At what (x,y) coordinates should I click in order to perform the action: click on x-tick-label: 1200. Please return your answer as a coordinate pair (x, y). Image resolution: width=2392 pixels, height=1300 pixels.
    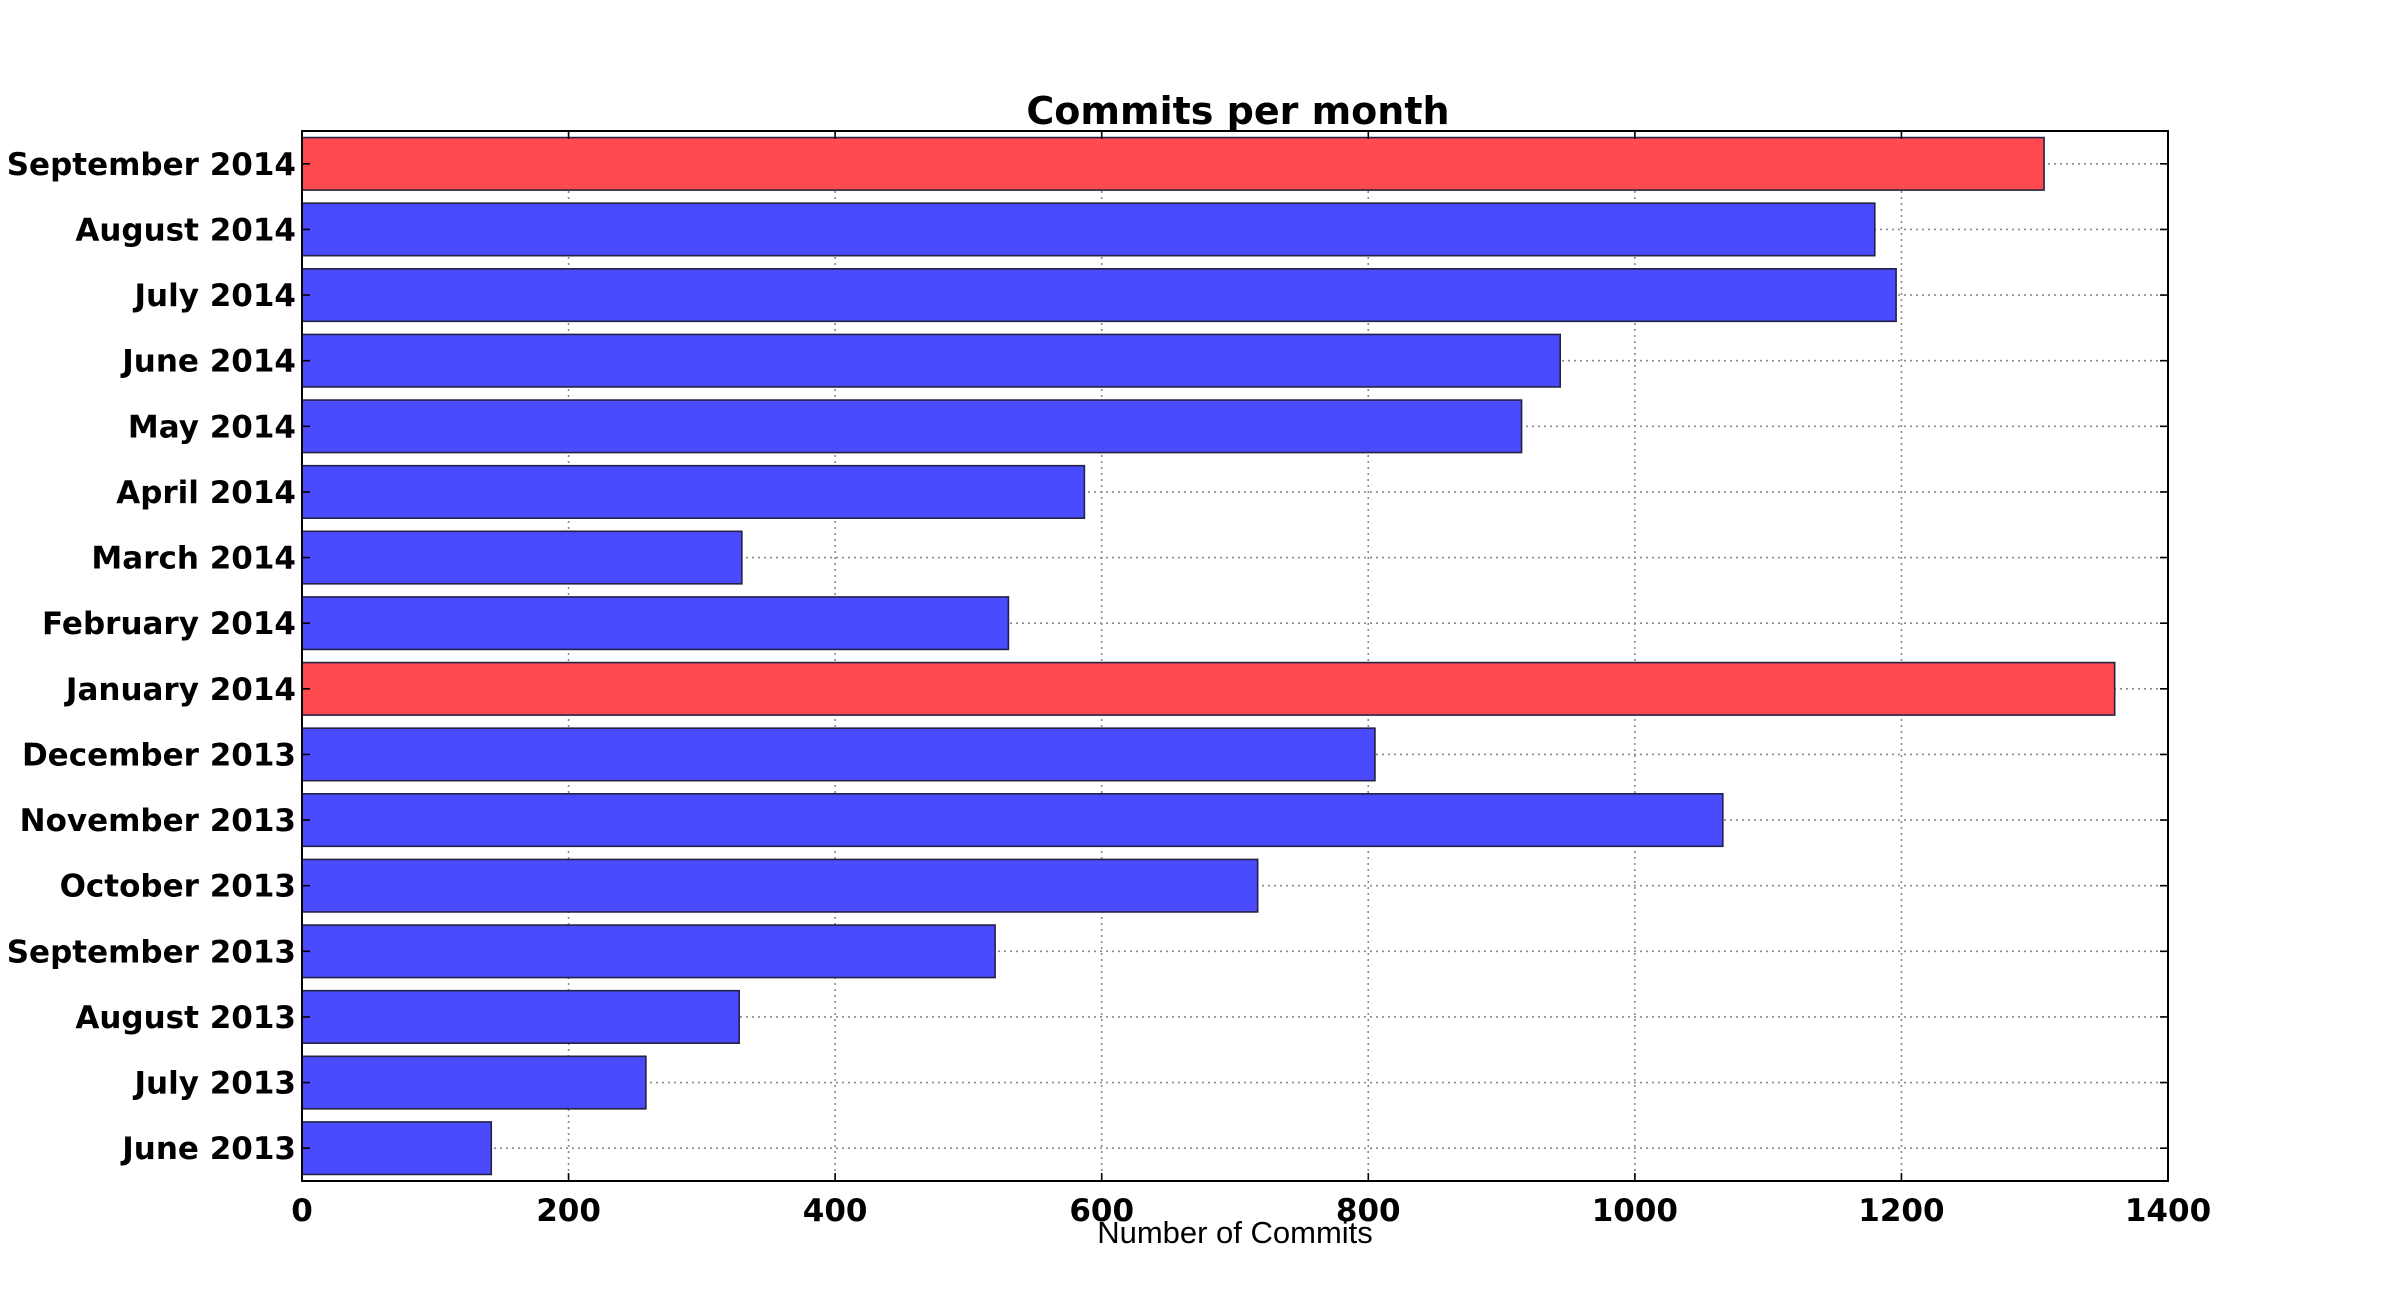
    Looking at the image, I should click on (1901, 1211).